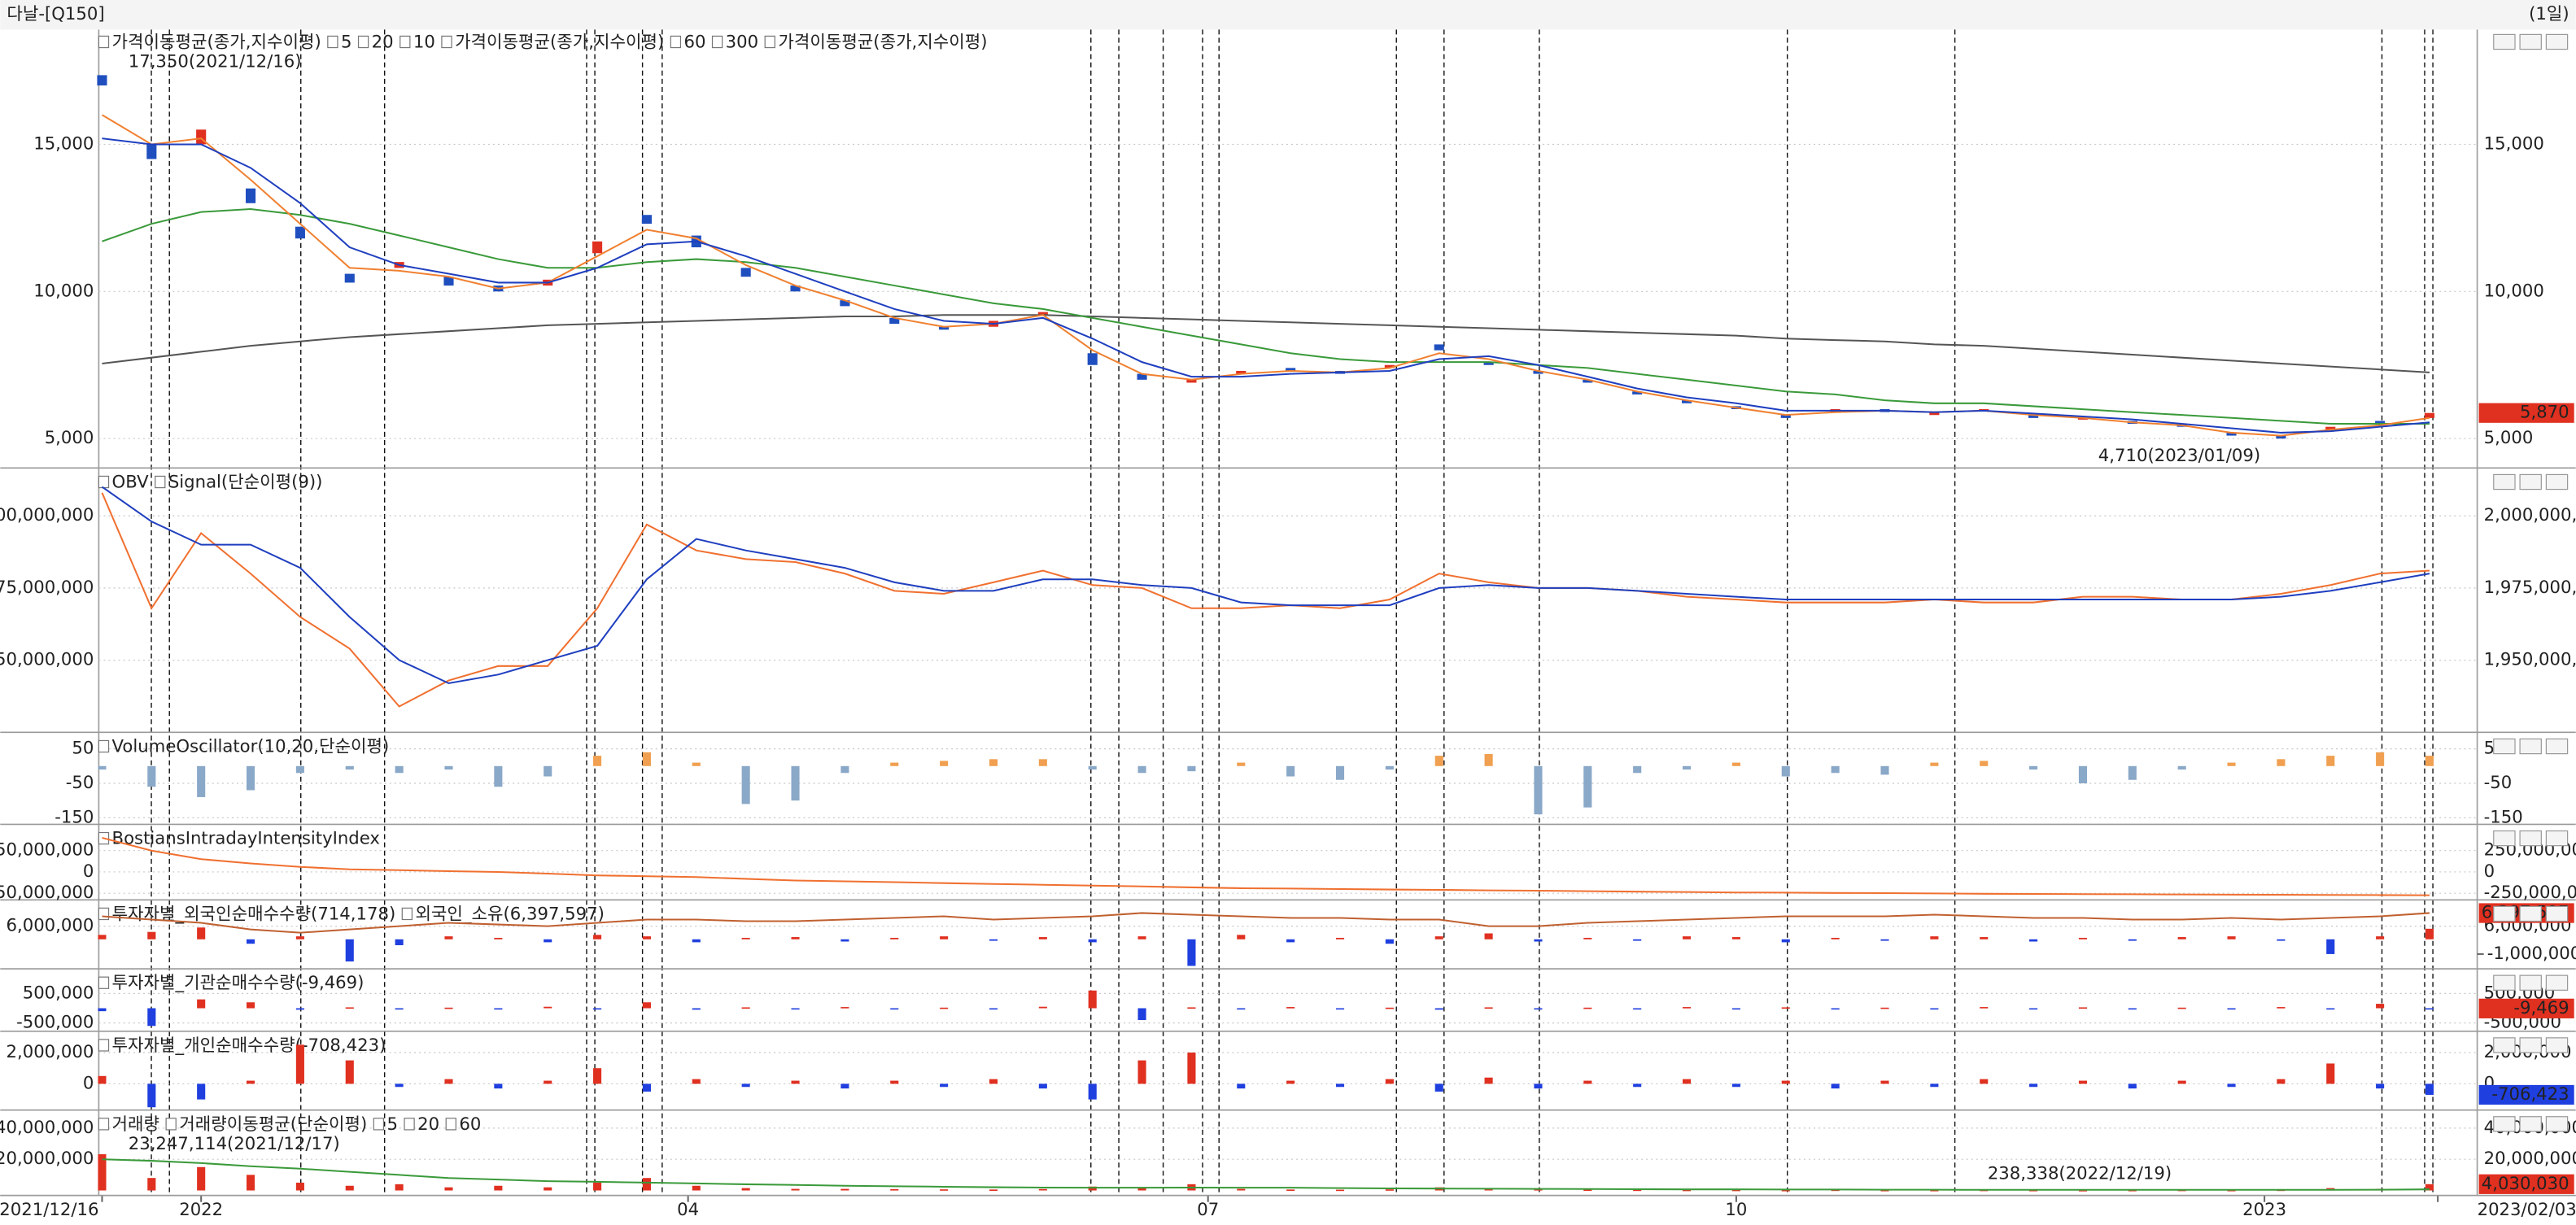 This screenshot has width=2576, height=1225. I want to click on y-tick-label-left: 15,000, so click(63, 143).